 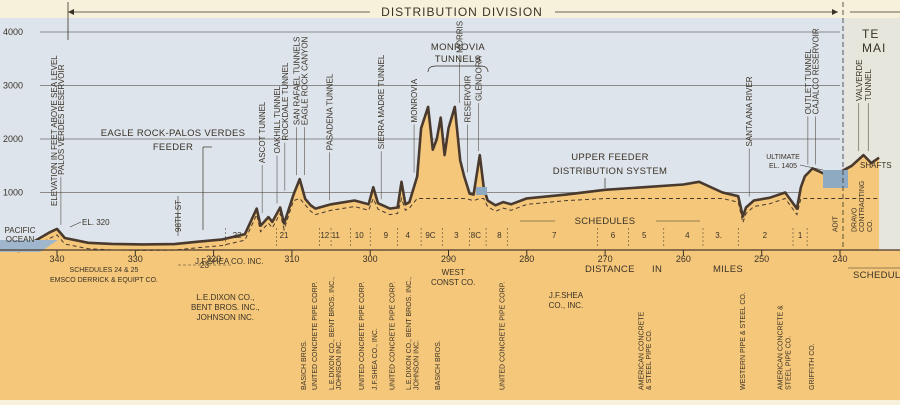 What do you see at coordinates (448, 224) in the screenshot?
I see `pipeline-hydraulic-line` at bounding box center [448, 224].